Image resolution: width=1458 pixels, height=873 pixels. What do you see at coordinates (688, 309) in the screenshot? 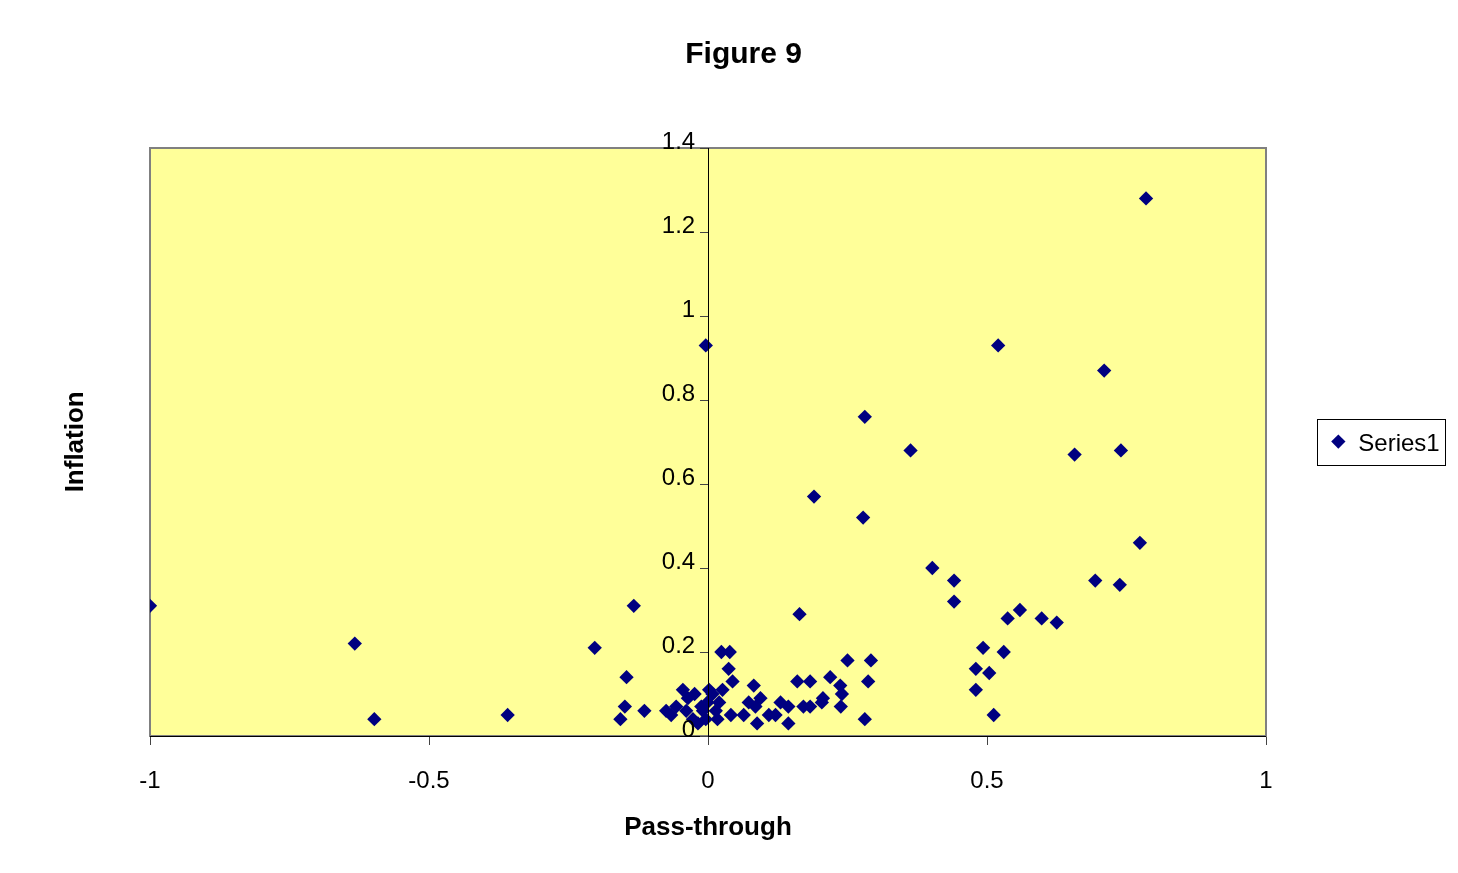
I see `y-tick-label: 1` at bounding box center [688, 309].